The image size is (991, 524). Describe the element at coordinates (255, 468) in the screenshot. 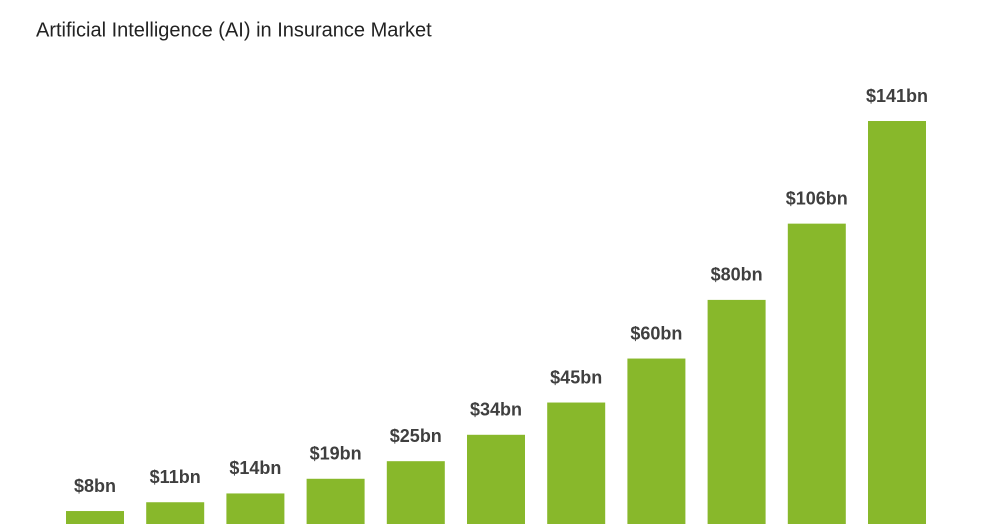

I see `value-label: $14bn` at that location.